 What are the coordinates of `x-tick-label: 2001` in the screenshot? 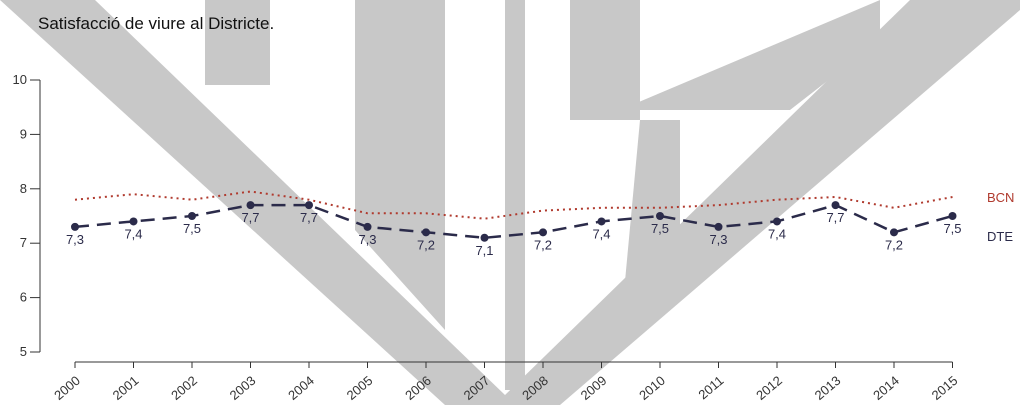 It's located at (126, 388).